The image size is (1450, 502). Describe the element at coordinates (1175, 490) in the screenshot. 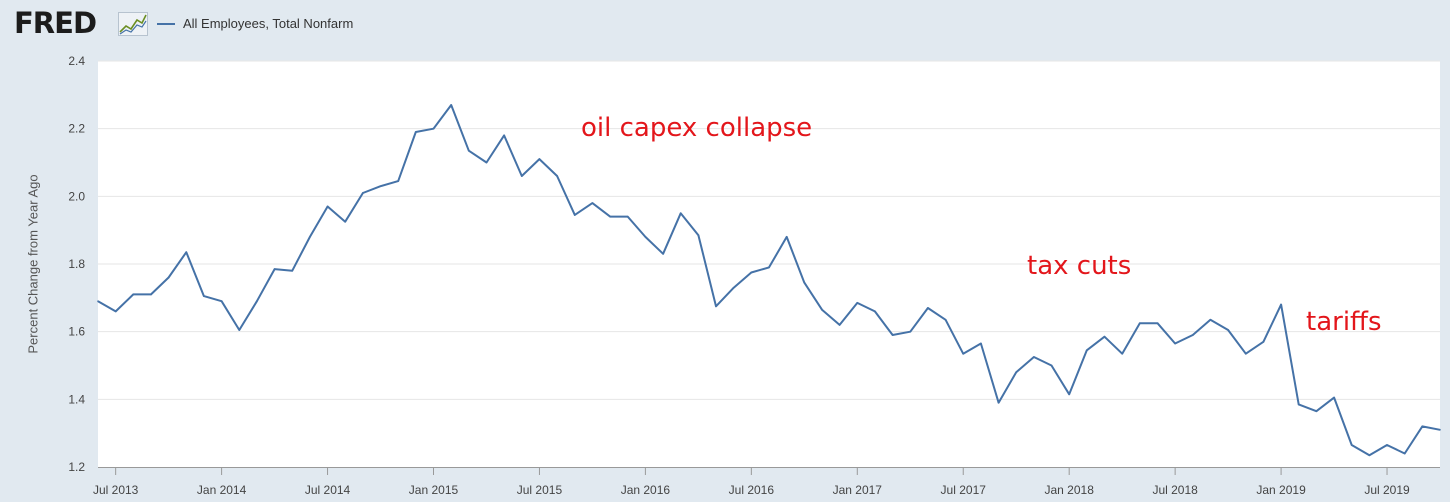

I see `x-tick-label: Jul 2018` at that location.